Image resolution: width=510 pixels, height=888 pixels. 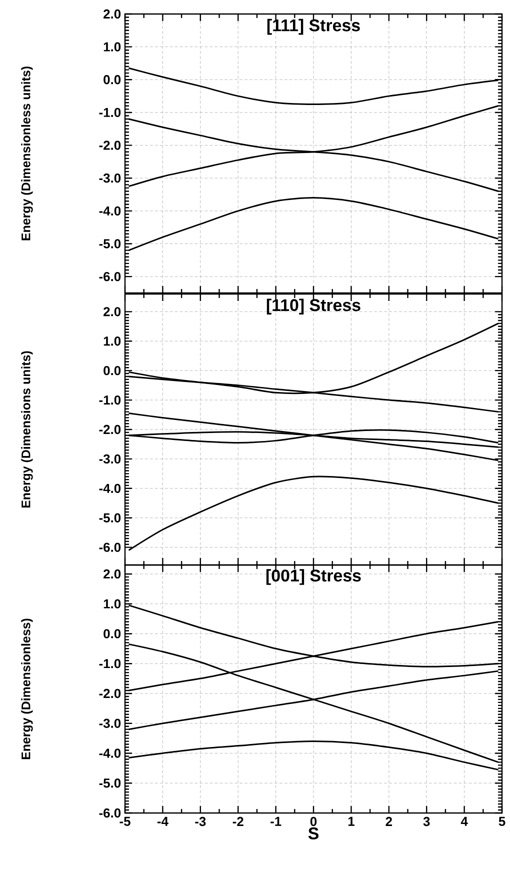 What do you see at coordinates (27, 429) in the screenshot?
I see `y-axis-title: Energy (Dimensions units)` at bounding box center [27, 429].